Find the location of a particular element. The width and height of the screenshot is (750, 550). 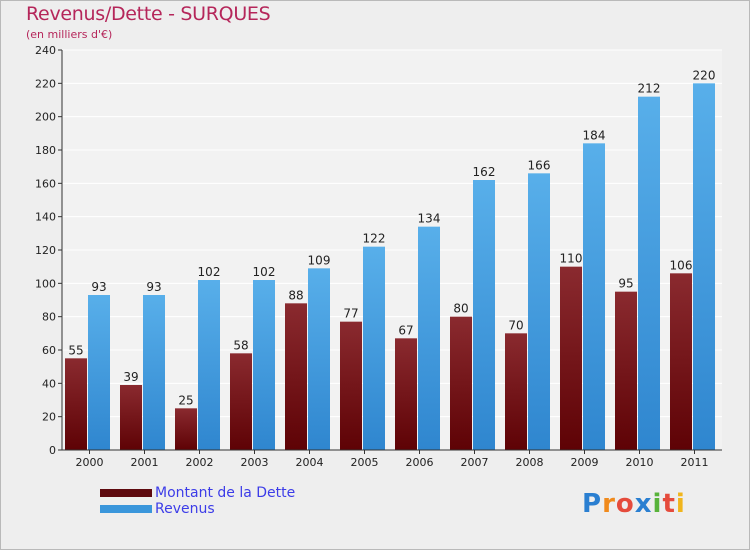

data-label-debt: 58 is located at coordinates (240, 345).